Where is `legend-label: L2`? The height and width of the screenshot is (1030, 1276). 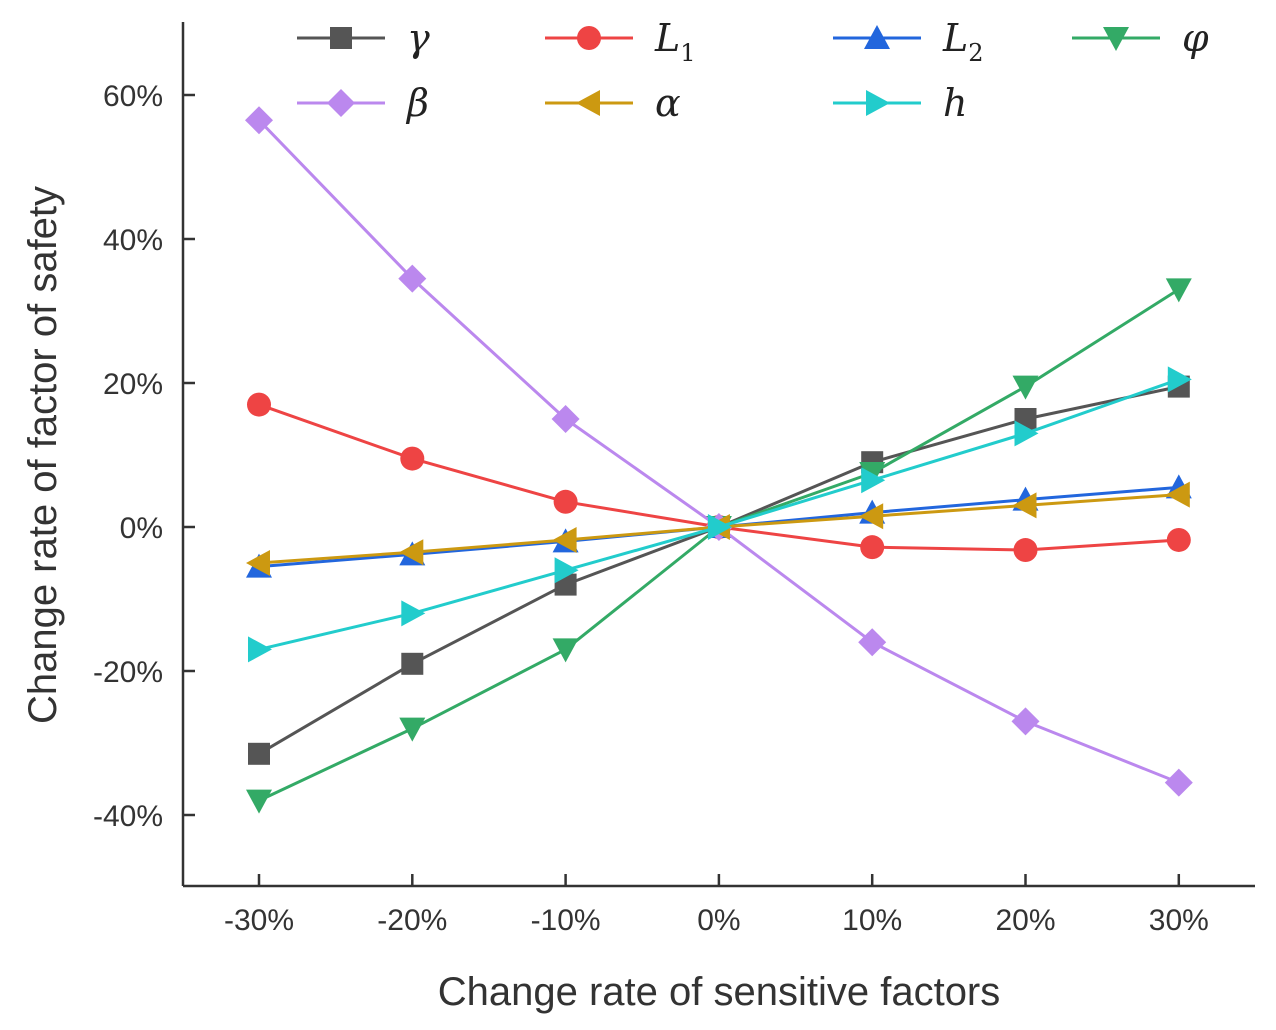
legend-label: L2 is located at coordinates (963, 41).